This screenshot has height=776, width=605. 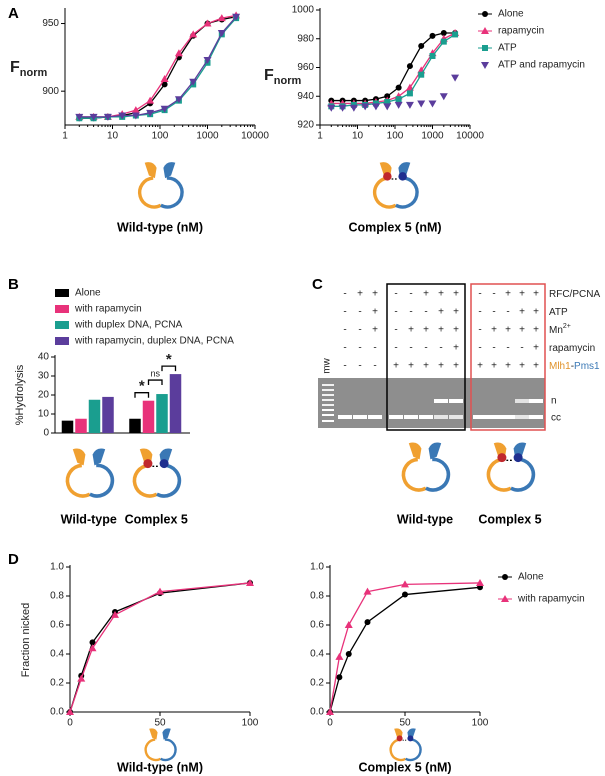 What do you see at coordinates (62, 293) in the screenshot?
I see `legend-swatch` at bounding box center [62, 293].